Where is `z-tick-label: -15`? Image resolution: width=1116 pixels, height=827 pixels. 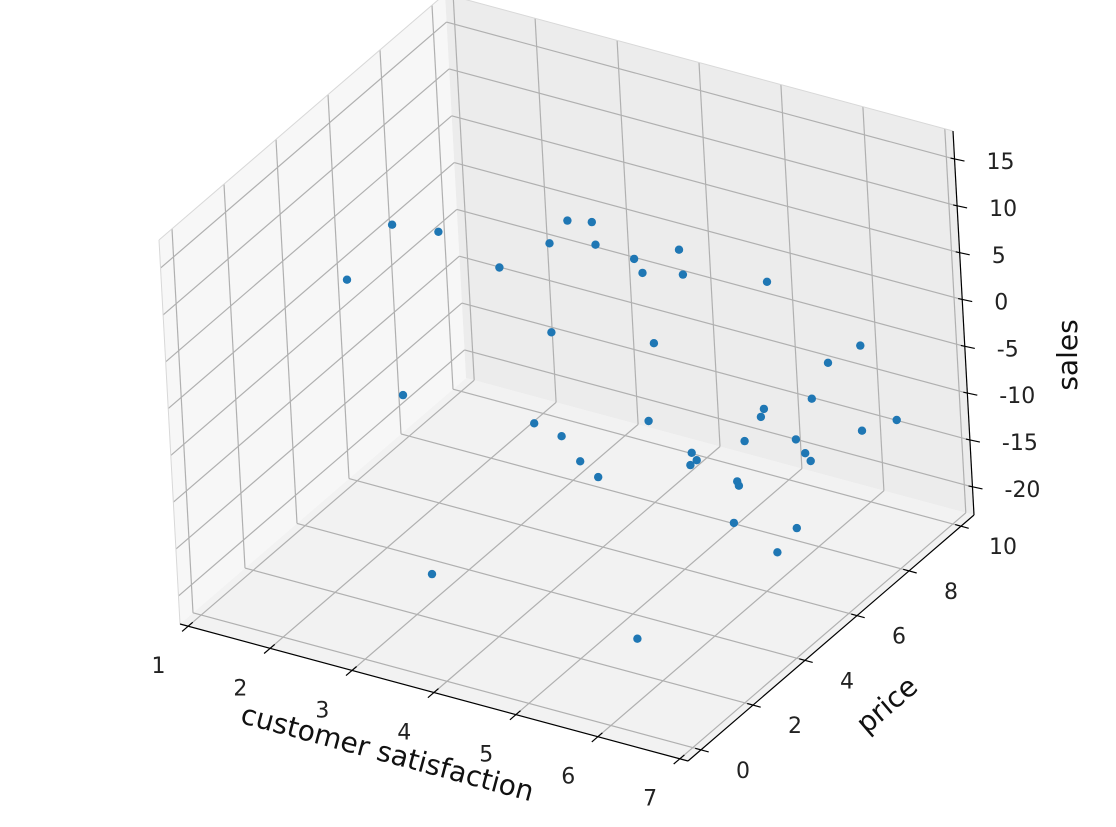
z-tick-label: -15 is located at coordinates (1020, 443).